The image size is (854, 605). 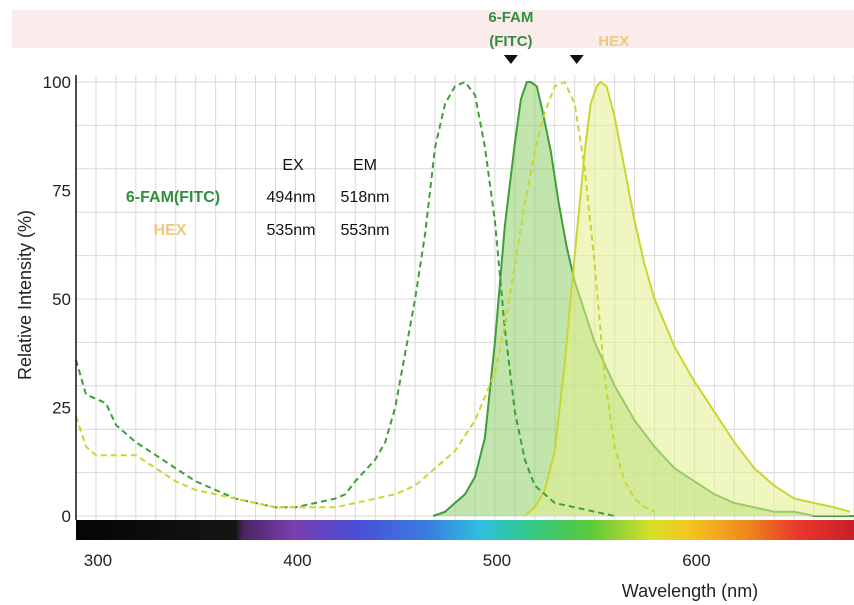 I want to click on table-row-name: 6-FAM(FITC), so click(x=173, y=197).